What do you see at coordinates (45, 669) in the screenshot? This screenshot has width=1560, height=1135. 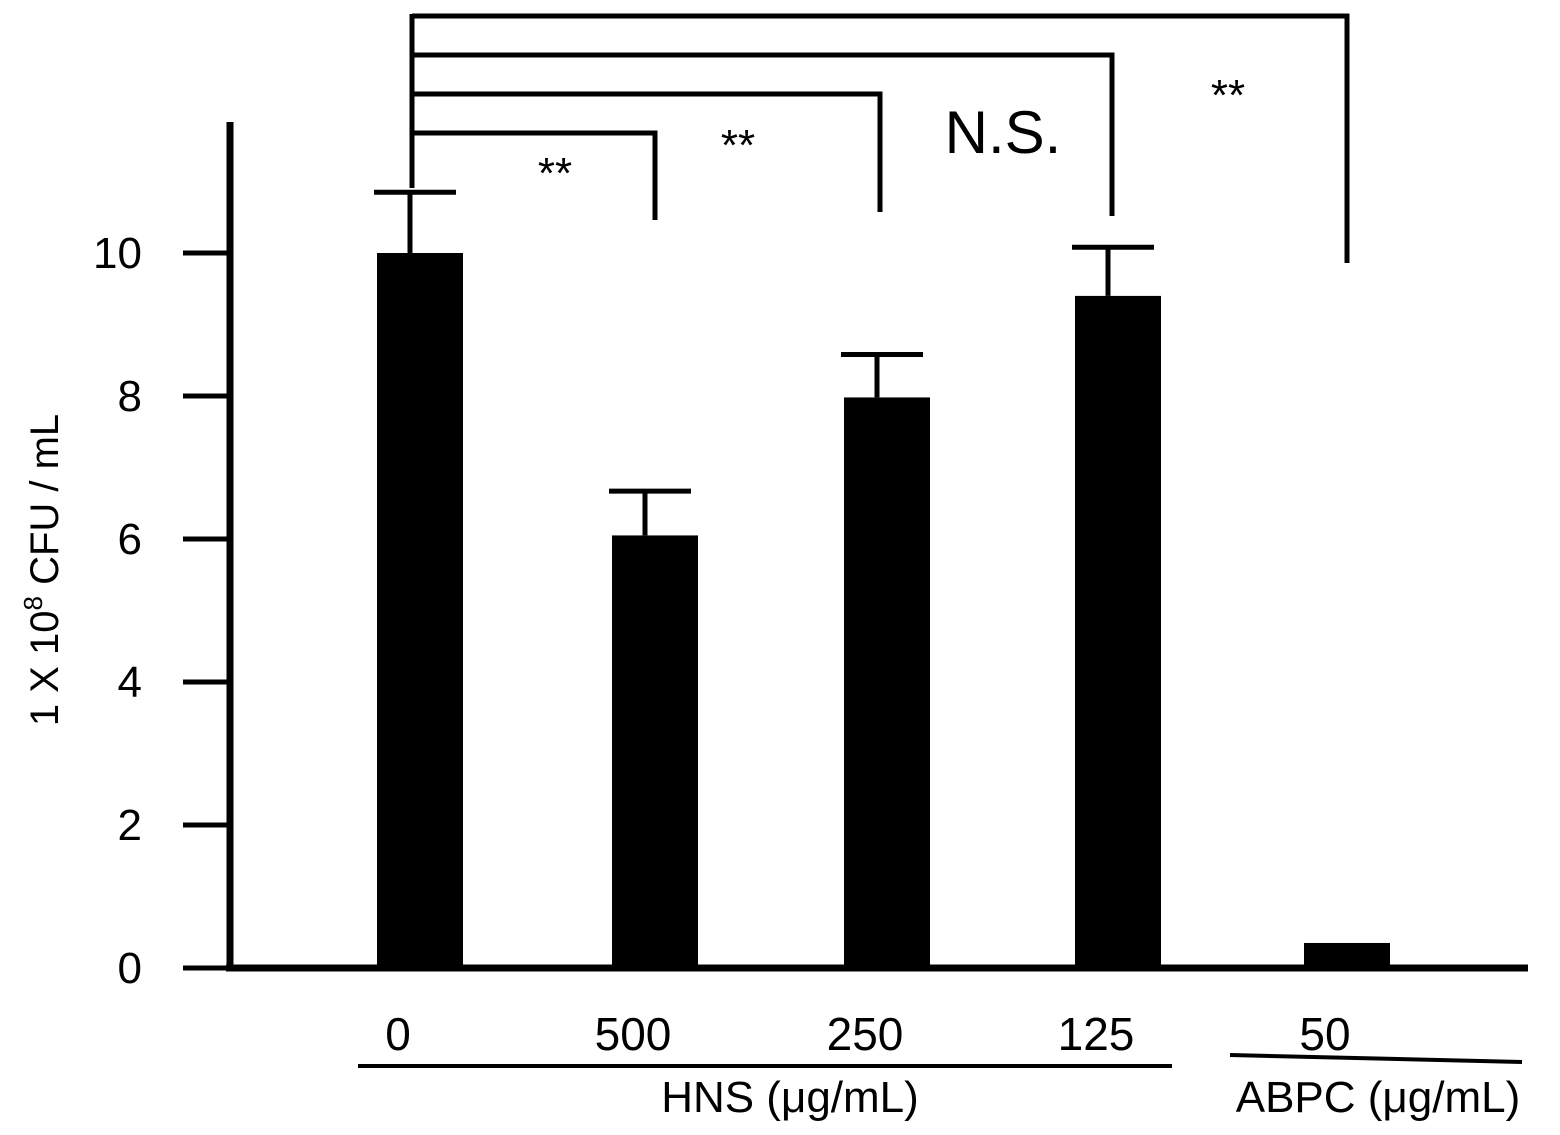 I see `y-axis-title-prefix: 1 X 10` at bounding box center [45, 669].